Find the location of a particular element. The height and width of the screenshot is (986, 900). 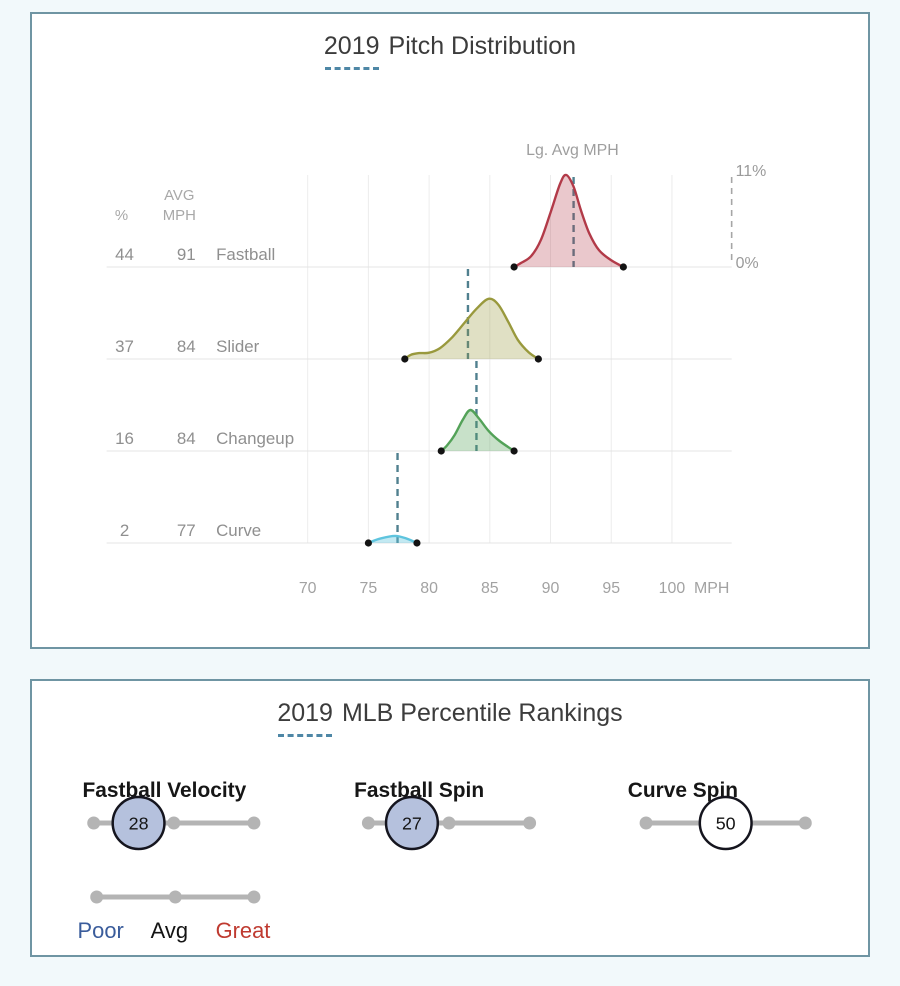

x-tick-label: 85 is located at coordinates (490, 588).